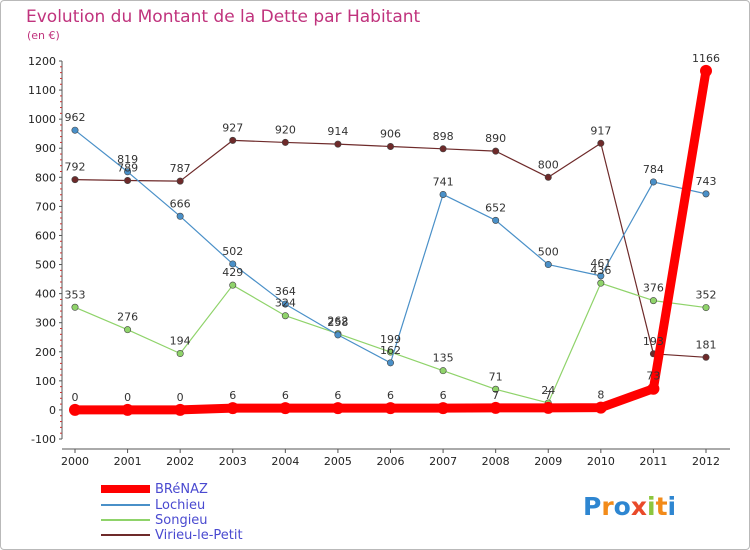 The height and width of the screenshot is (550, 750). I want to click on data-label: 162, so click(390, 350).